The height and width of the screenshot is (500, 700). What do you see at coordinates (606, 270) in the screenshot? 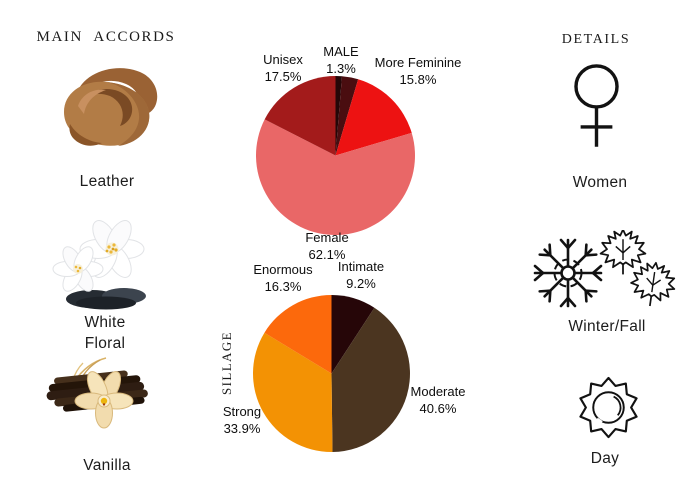
I see `snowflake-and-maple-leaves-icon` at bounding box center [606, 270].